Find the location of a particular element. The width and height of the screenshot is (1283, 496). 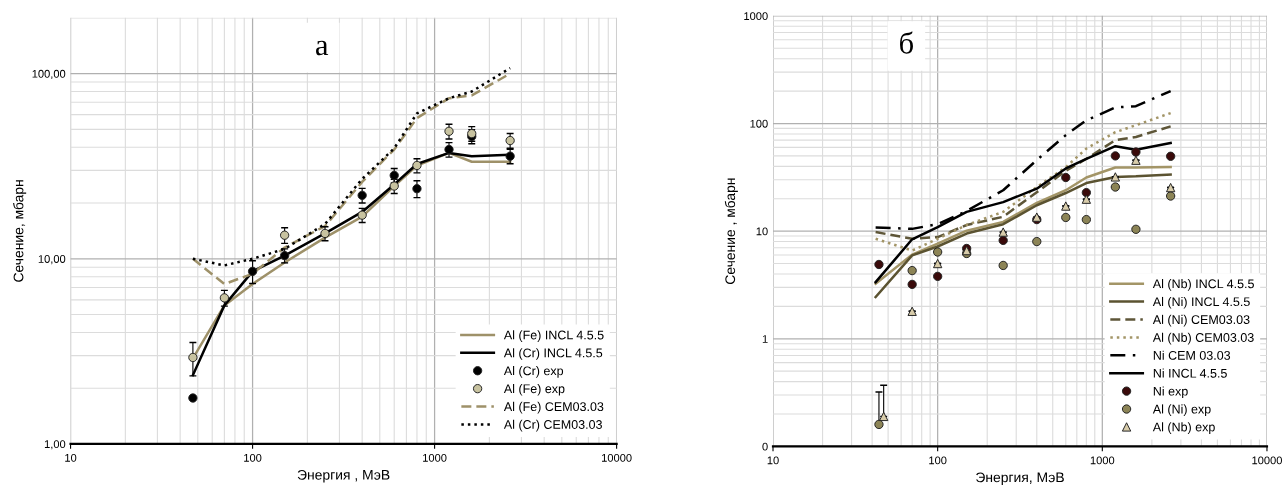

legend-label: Ni INCL 4.5.5 is located at coordinates (1190, 373).